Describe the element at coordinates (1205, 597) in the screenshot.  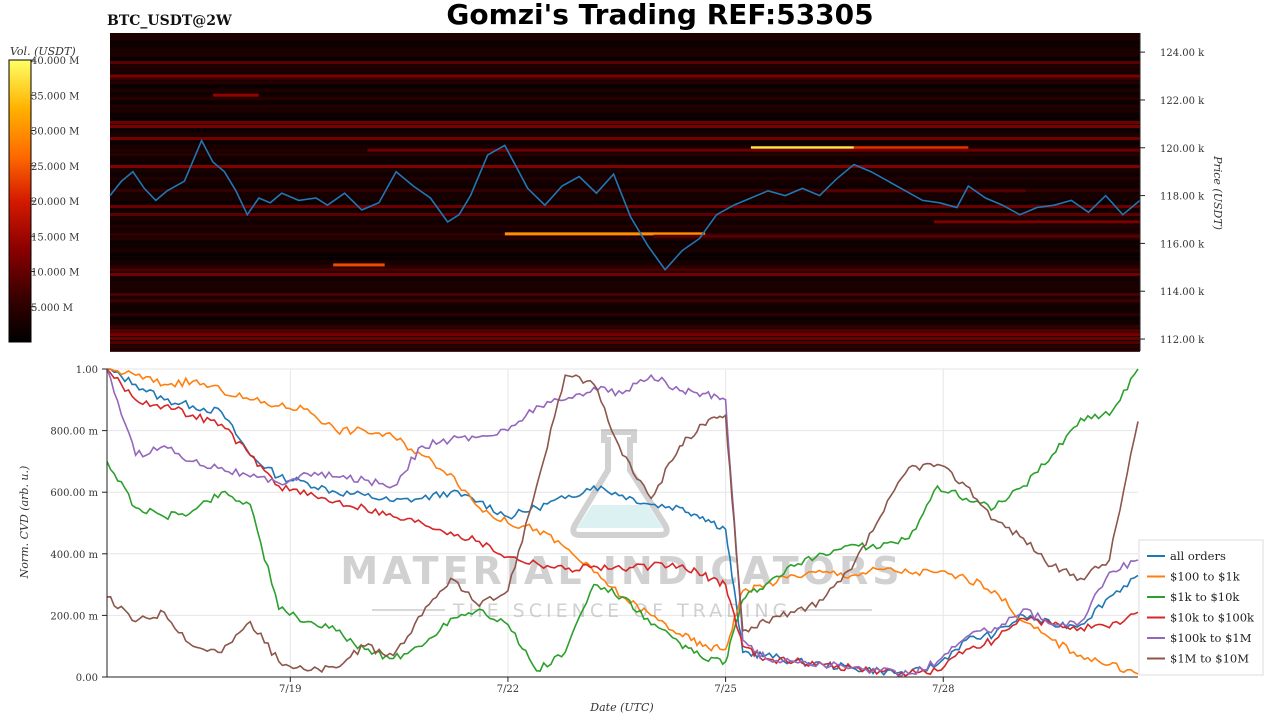
I see `legend-label: $1k to $10k` at that location.